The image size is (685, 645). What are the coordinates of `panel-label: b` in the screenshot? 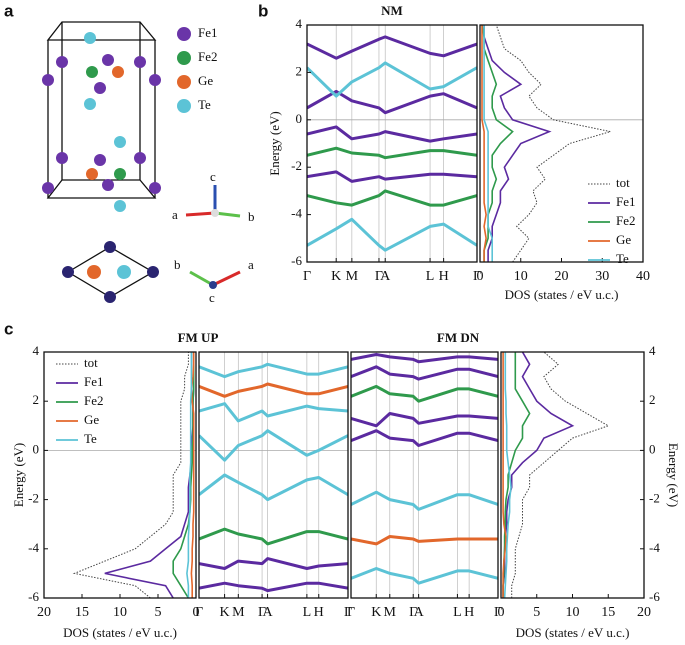 It's located at (263, 10).